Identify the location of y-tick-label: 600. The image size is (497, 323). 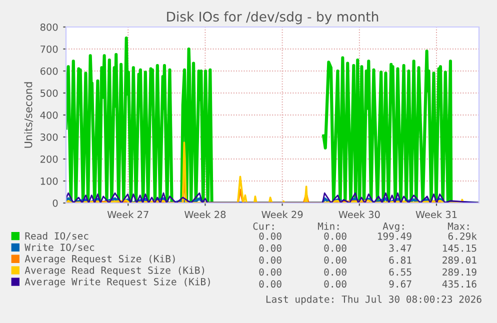
(49, 71).